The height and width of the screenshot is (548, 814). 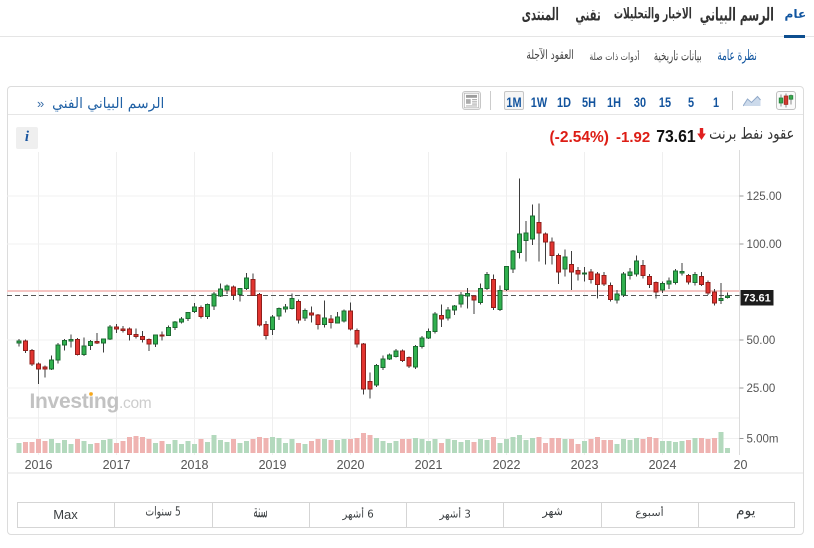 What do you see at coordinates (195, 465) in the screenshot?
I see `svg-text: 2018` at bounding box center [195, 465].